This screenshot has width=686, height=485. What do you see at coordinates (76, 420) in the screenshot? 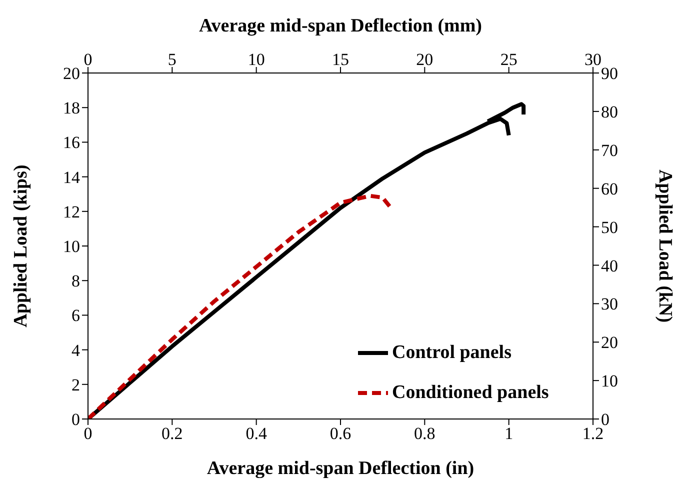
I see `y-tick-label: 0` at bounding box center [76, 420].